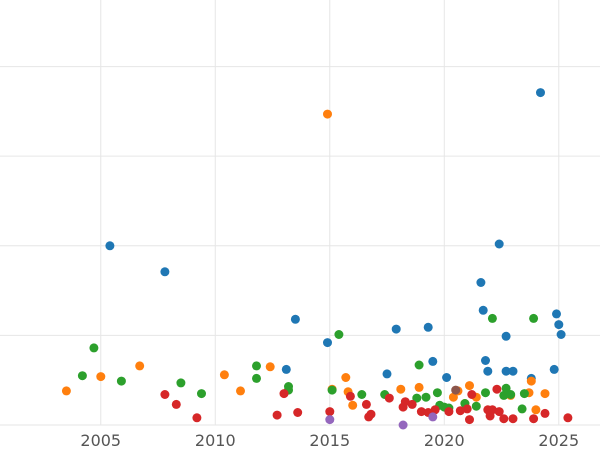  I want to click on x-tick-label: 2005, so click(100, 440).